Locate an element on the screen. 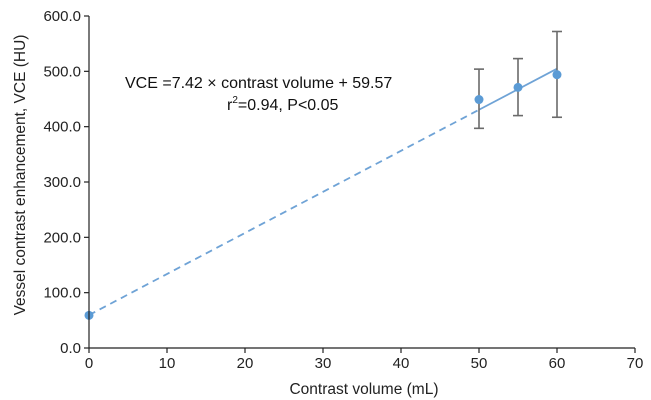  r2-superscript: 2 is located at coordinates (235, 100).